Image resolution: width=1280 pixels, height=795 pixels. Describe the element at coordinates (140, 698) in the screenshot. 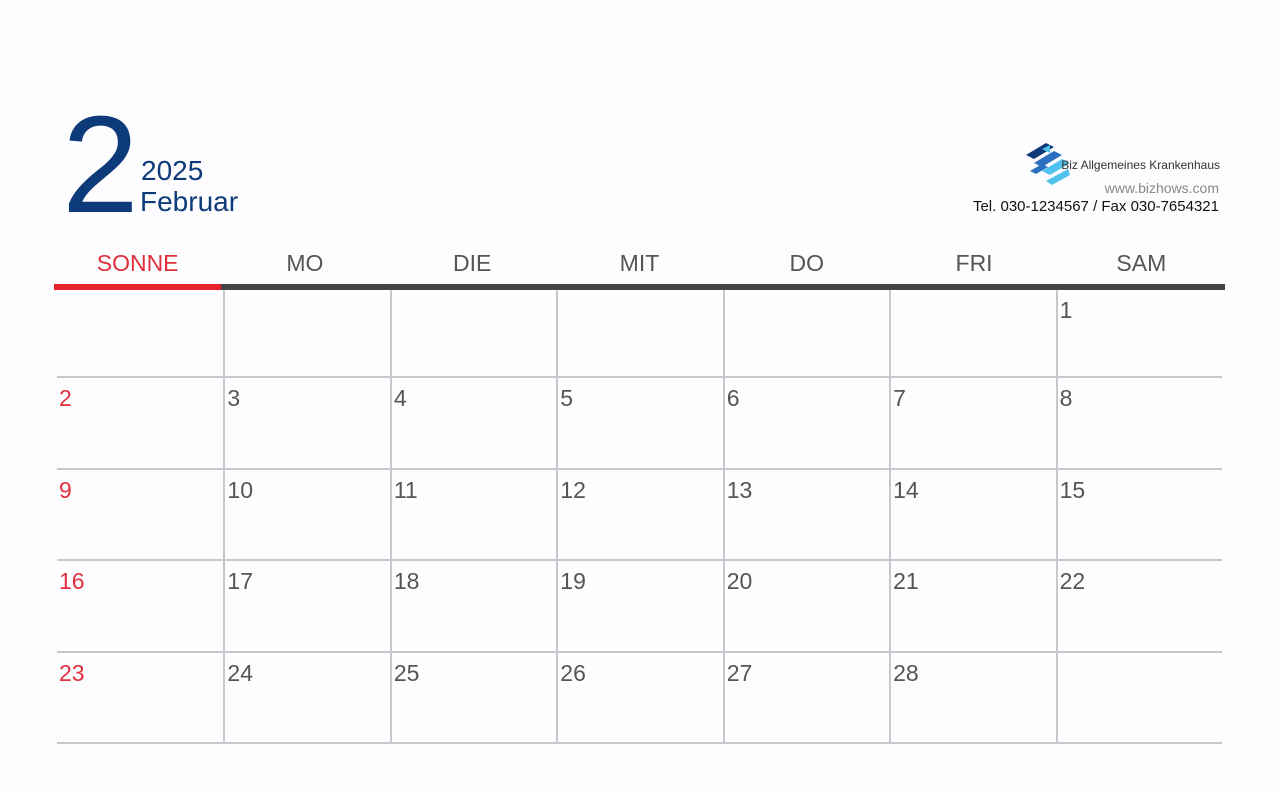

I see `day-cell: 23` at that location.